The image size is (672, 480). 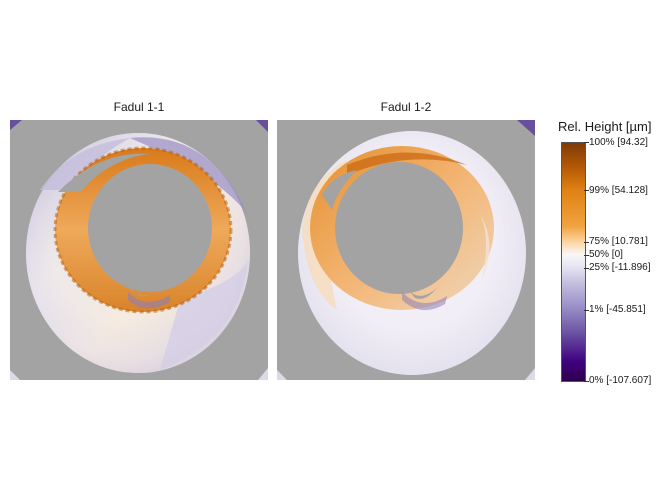 I want to click on legend-tick-1: 1% [-45.851], so click(x=617, y=309).